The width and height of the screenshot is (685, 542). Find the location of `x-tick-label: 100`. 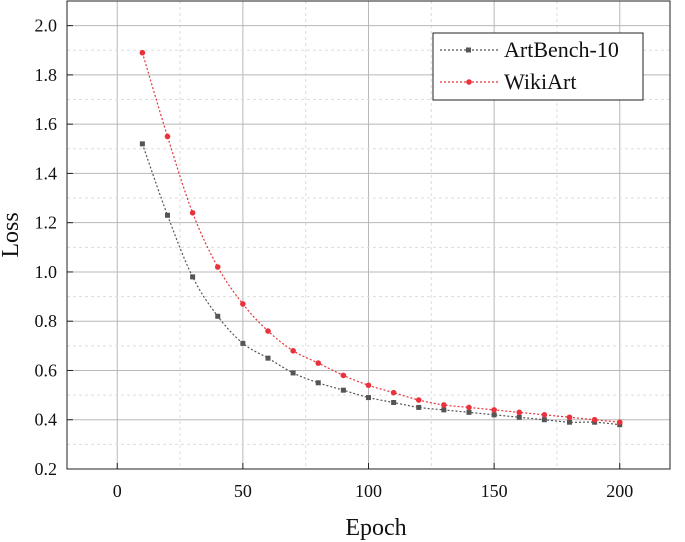

x-tick-label: 100 is located at coordinates (368, 491).